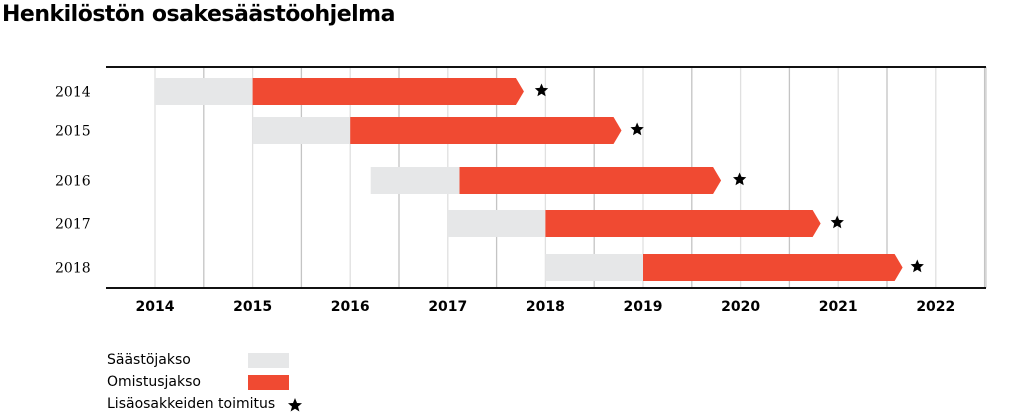  I want to click on x-tick-label: 2017, so click(447, 307).